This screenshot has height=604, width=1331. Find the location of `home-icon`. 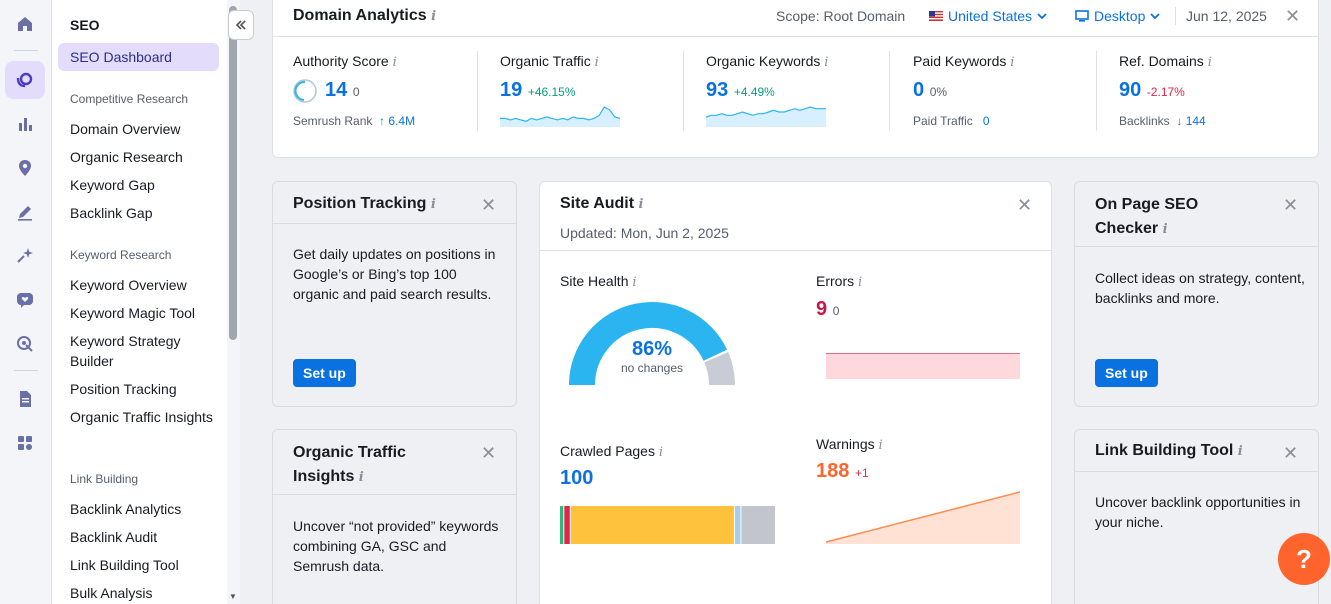

home-icon is located at coordinates (25, 24).